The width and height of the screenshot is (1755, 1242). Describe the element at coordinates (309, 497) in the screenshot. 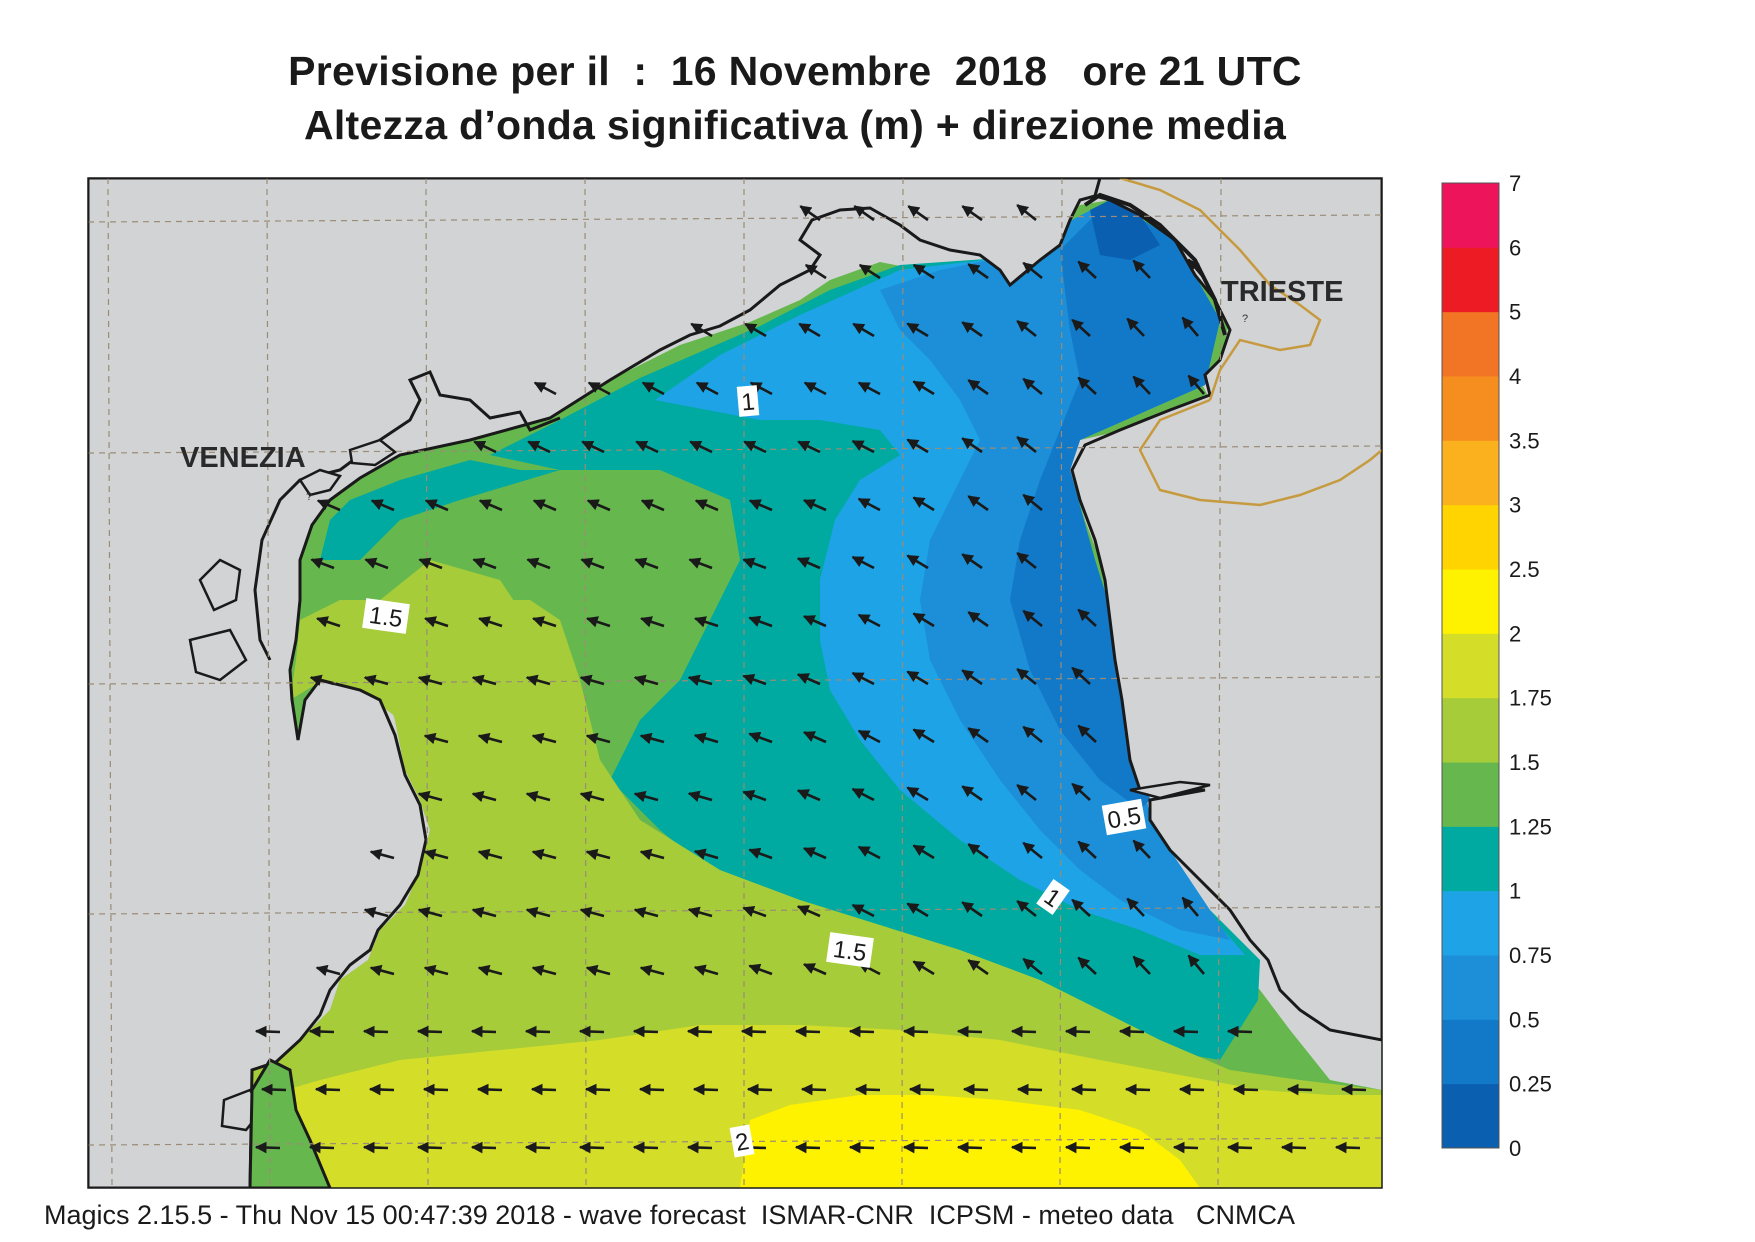

I see `city-marker: ?` at that location.